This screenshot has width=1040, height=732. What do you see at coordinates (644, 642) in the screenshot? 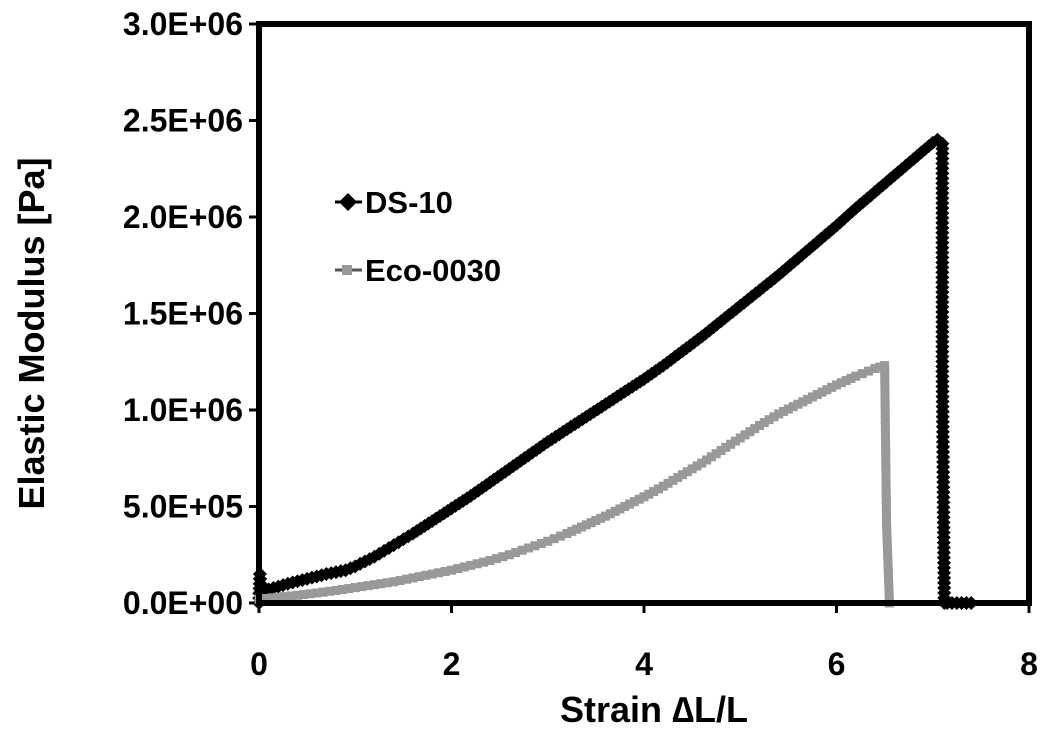
I see `x-axis-ticks: 0 2 4 6 8` at bounding box center [644, 642].